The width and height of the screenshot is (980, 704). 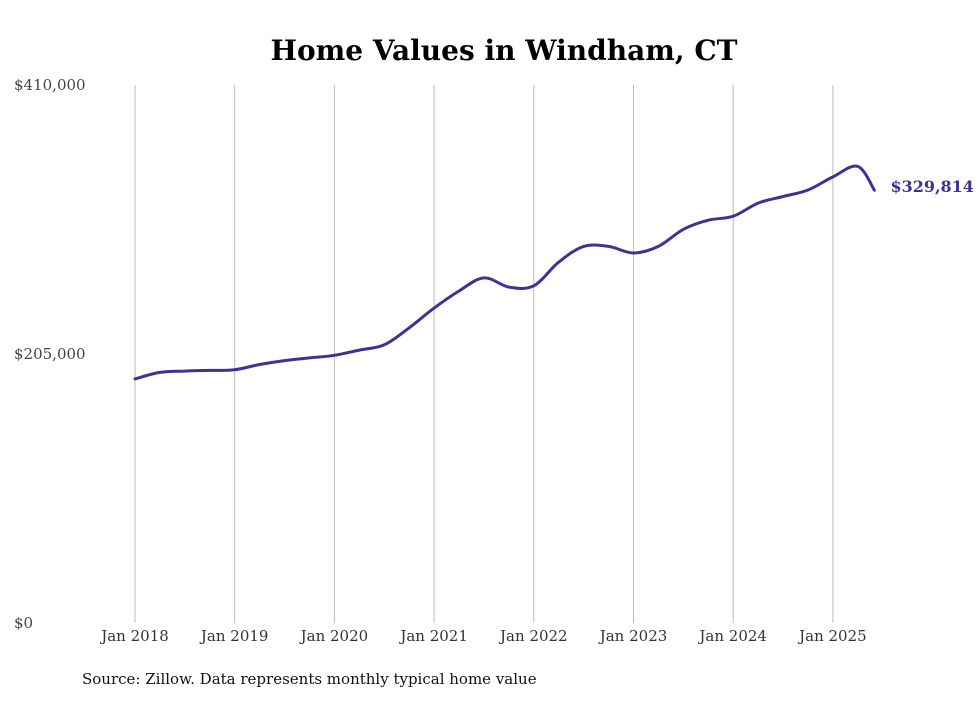 I want to click on x-tick-label: Jan 2020, so click(x=334, y=636).